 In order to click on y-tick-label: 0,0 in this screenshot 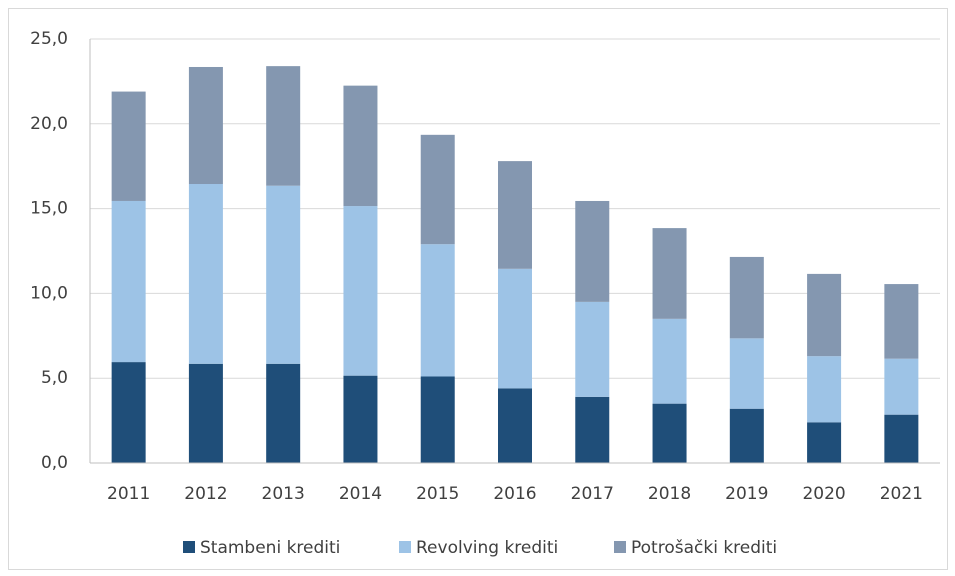, I will do `click(54, 463)`.